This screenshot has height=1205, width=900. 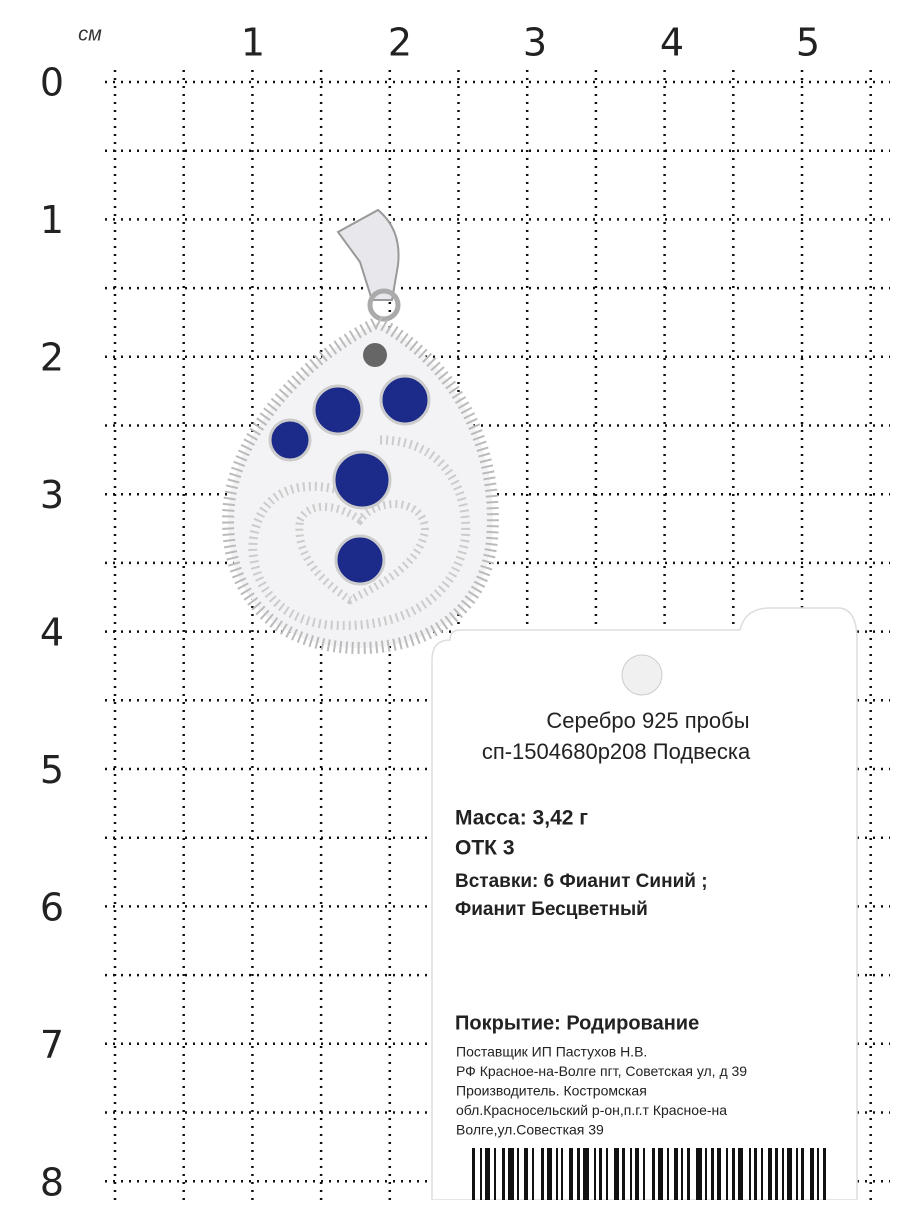 What do you see at coordinates (551, 1052) in the screenshot?
I see `supplier-line: Поставщик ИП Пастухов Н.В.` at bounding box center [551, 1052].